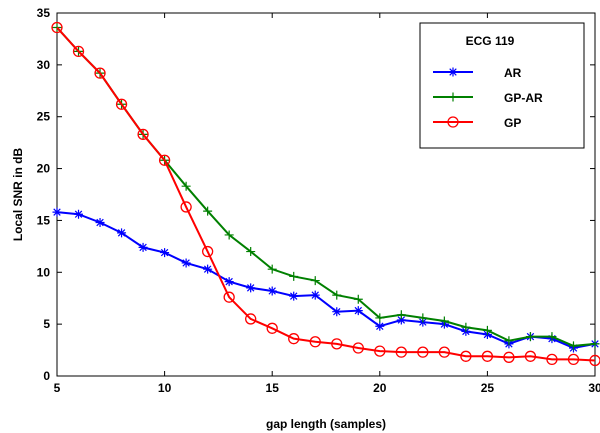  Describe the element at coordinates (523, 98) in the screenshot. I see `legend-label: GP-AR` at that location.